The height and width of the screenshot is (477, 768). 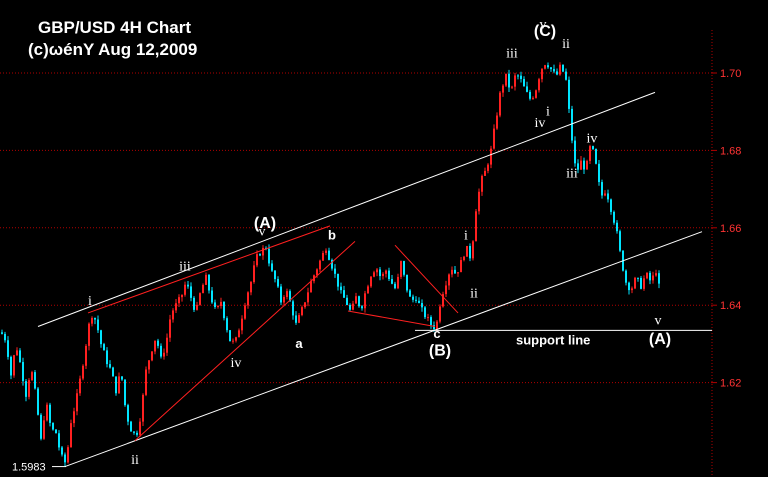 What do you see at coordinates (236, 363) in the screenshot?
I see `wave-label: iv` at bounding box center [236, 363].